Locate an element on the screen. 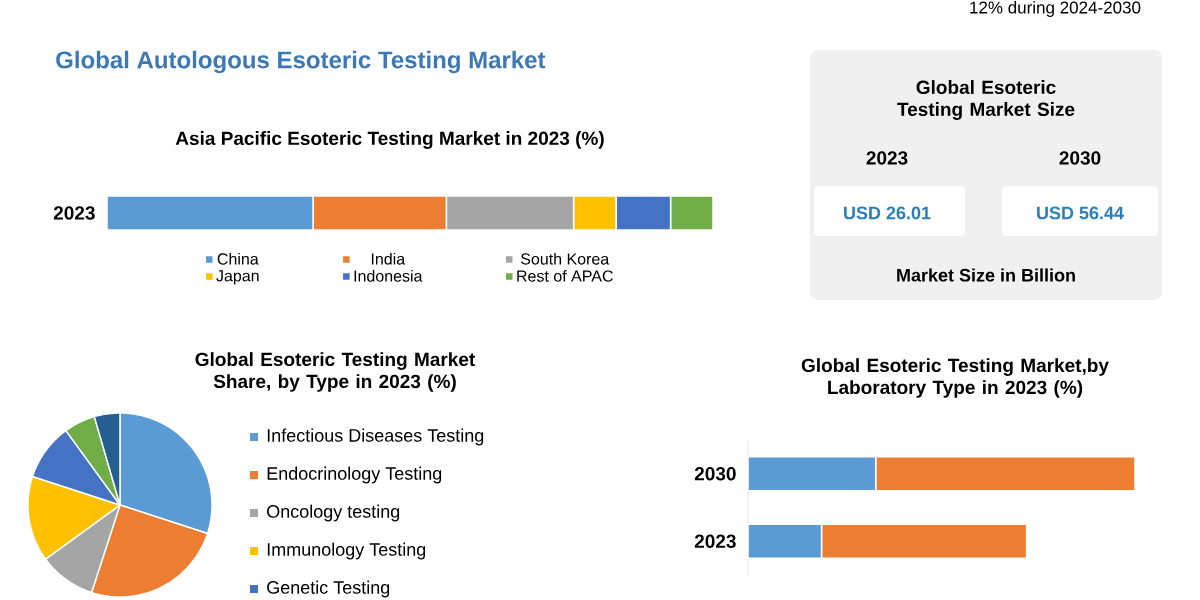 Image resolution: width=1200 pixels, height=600 pixels. legend-label: India is located at coordinates (388, 258).